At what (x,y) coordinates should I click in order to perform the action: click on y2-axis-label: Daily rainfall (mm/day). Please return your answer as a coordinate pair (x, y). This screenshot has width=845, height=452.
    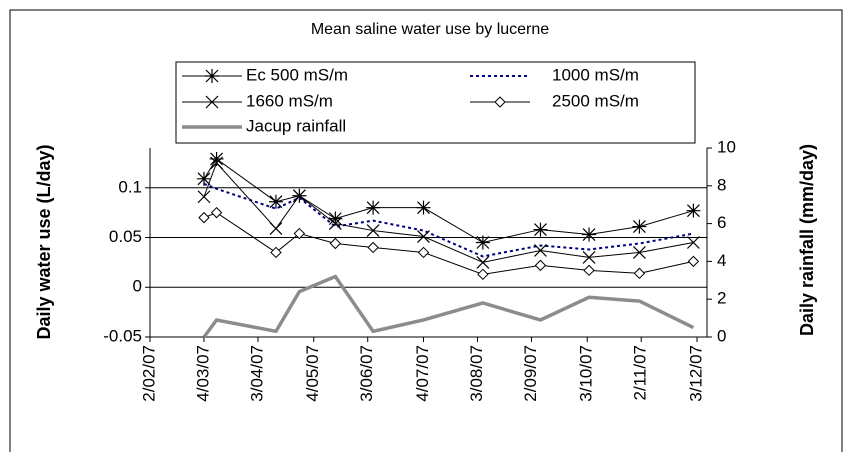
    Looking at the image, I should click on (807, 240).